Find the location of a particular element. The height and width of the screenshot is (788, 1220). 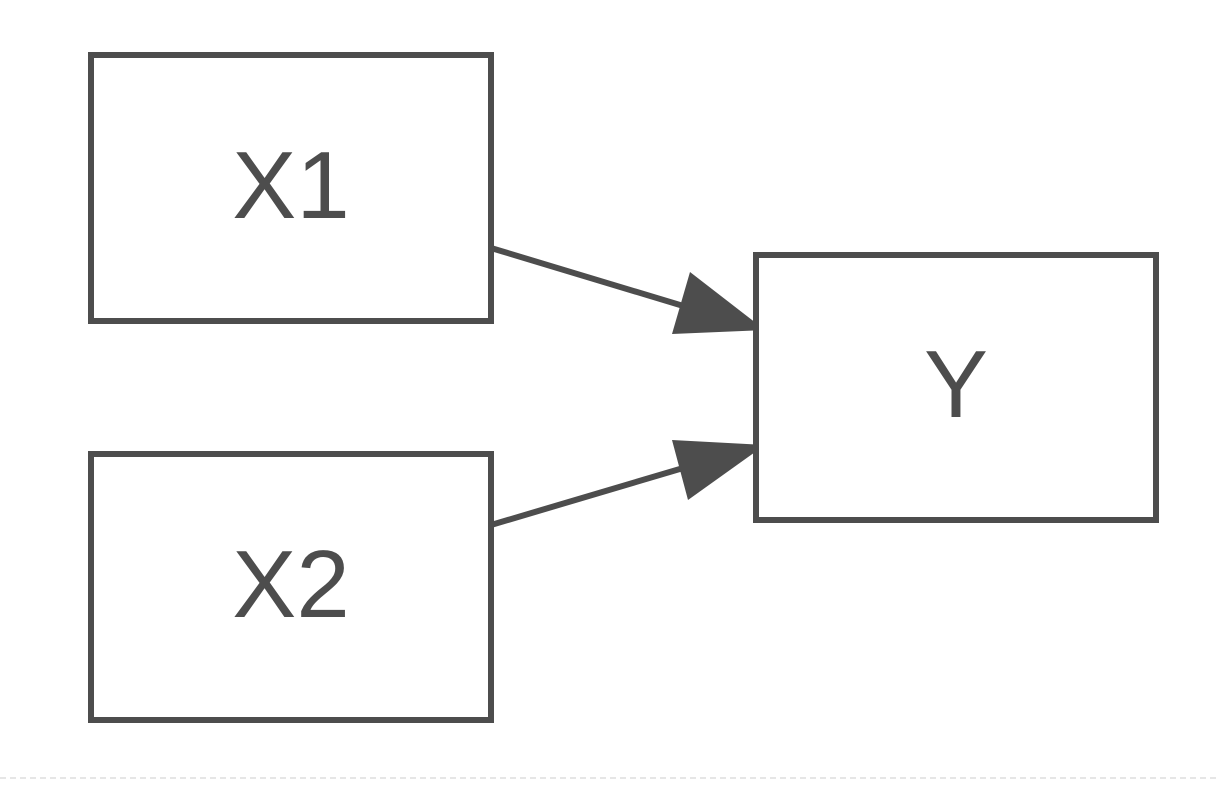

node-y: Y is located at coordinates (956, 387).